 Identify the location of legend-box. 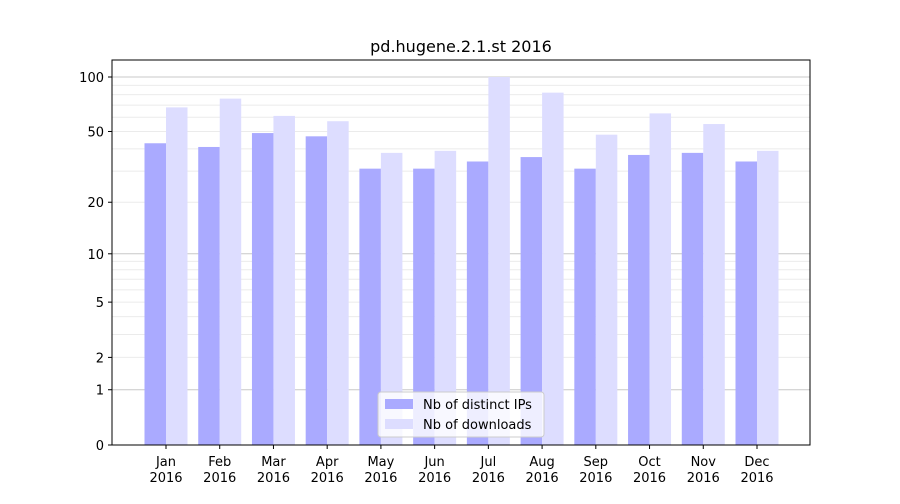
(461, 414).